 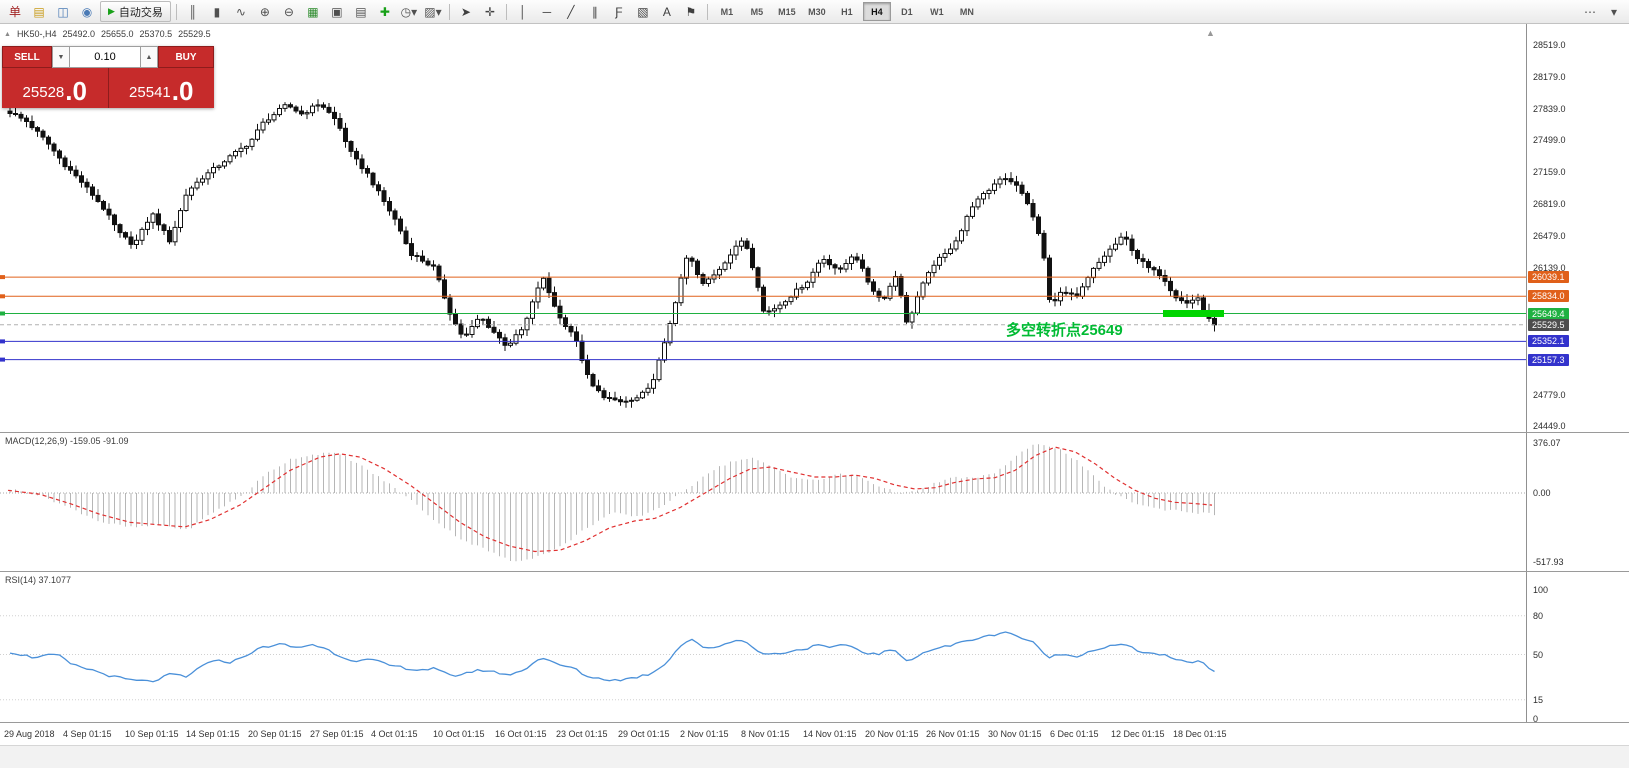 I want to click on symbol-label: HK50-,H4, so click(x=36, y=34).